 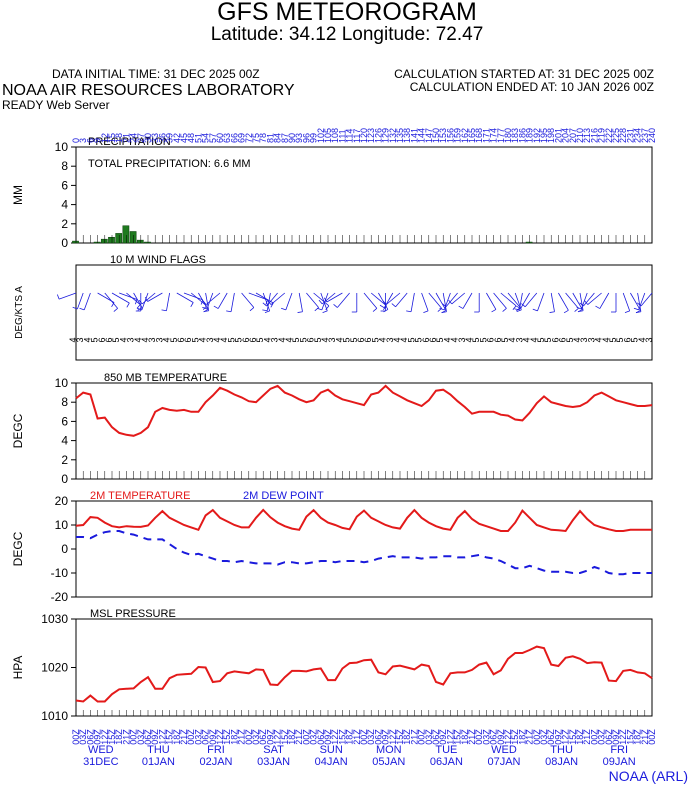 I want to click on bottom-hour-label: 18Z, so click(x=292, y=737).